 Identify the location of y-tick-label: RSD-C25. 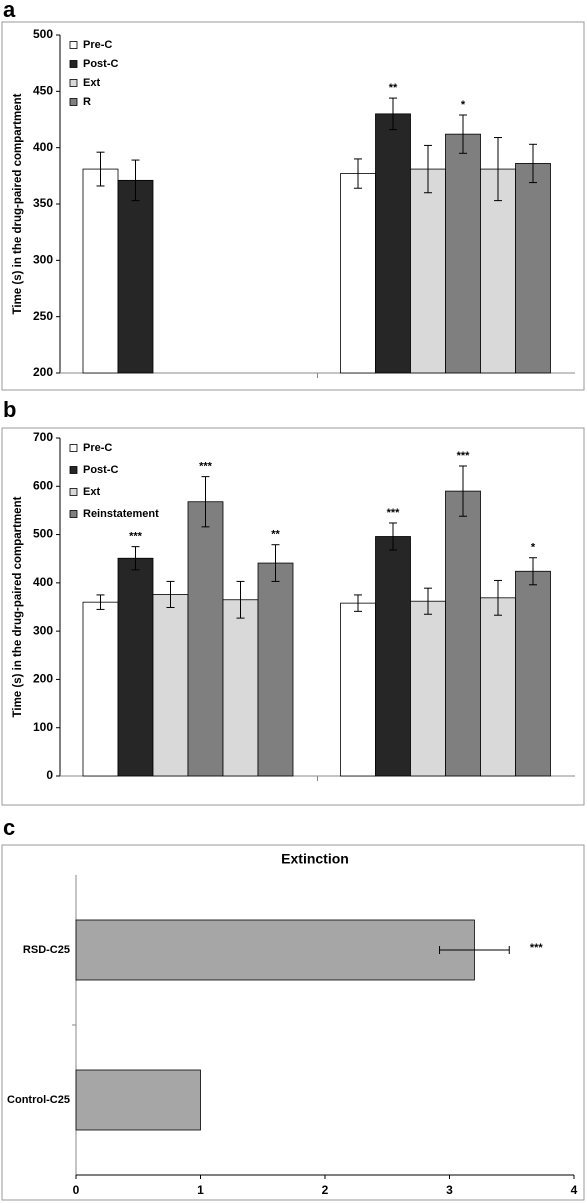
(46, 950).